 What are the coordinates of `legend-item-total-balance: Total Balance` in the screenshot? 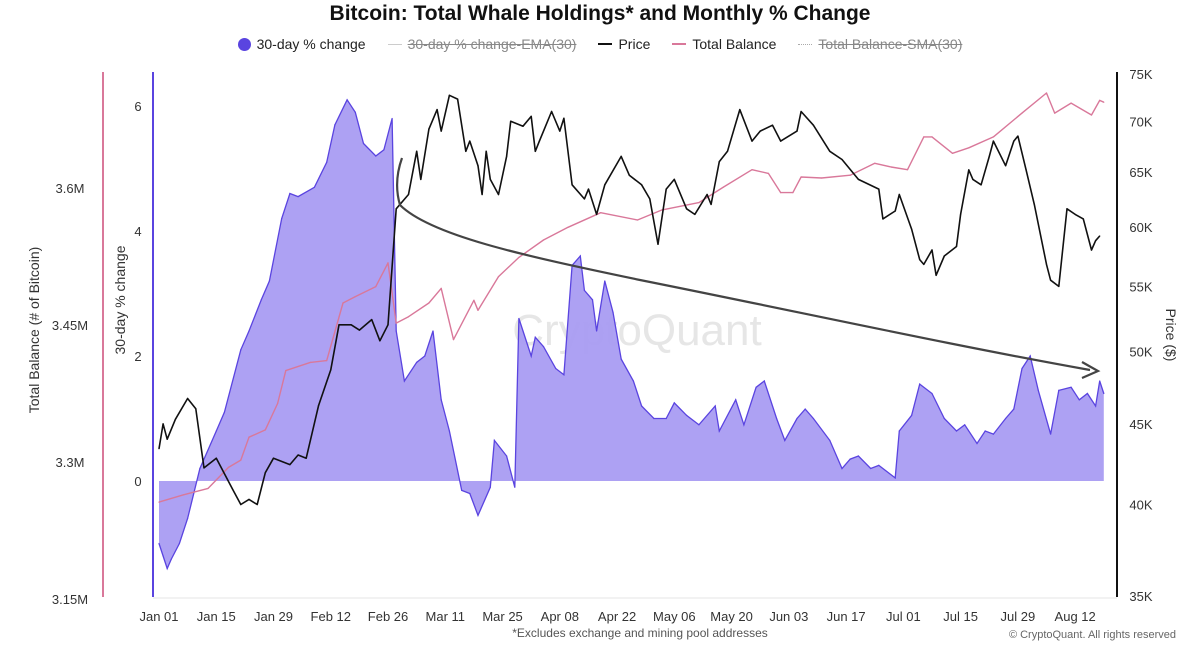 It's located at (724, 44).